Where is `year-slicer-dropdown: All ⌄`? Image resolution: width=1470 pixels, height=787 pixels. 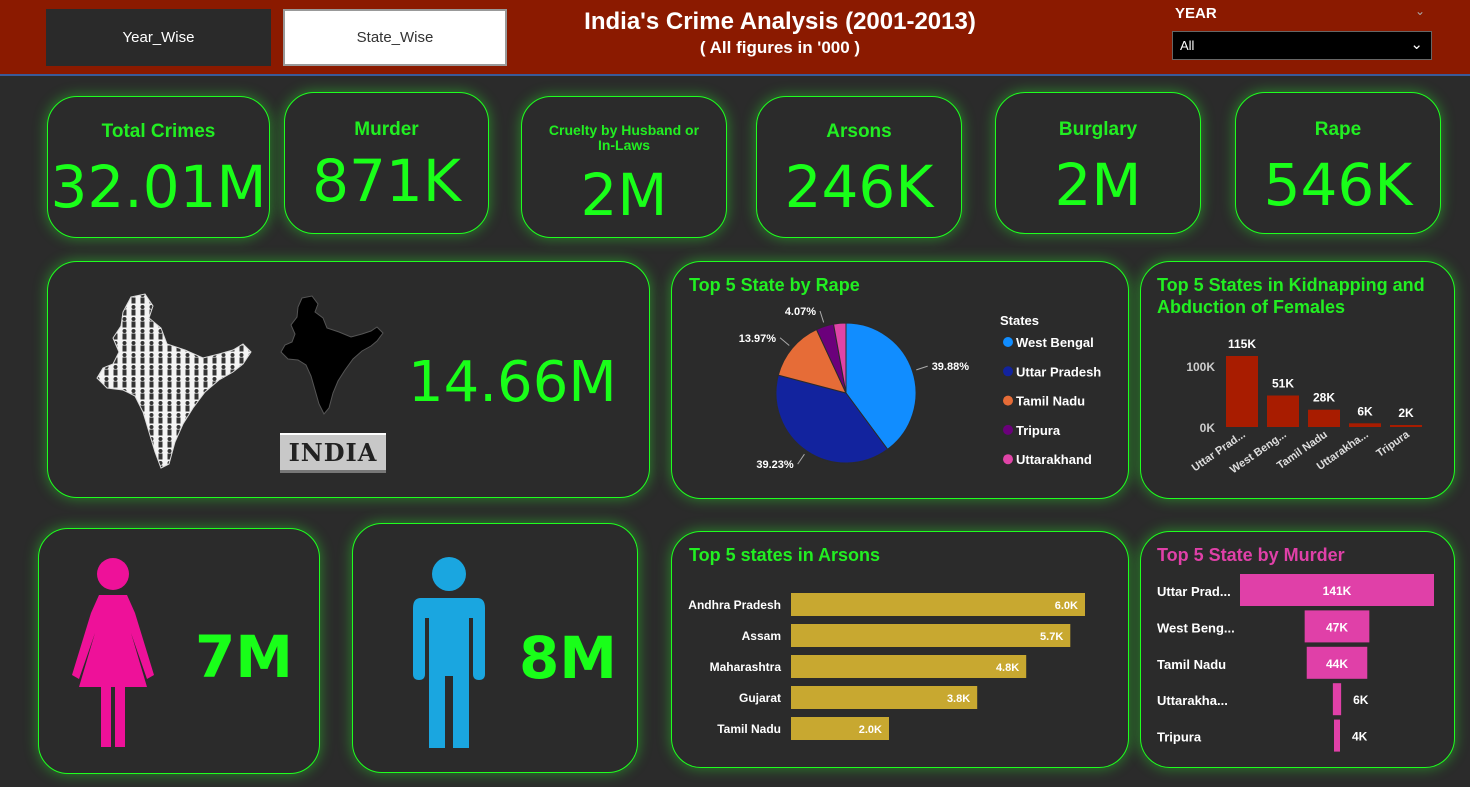 year-slicer-dropdown: All ⌄ is located at coordinates (1302, 45).